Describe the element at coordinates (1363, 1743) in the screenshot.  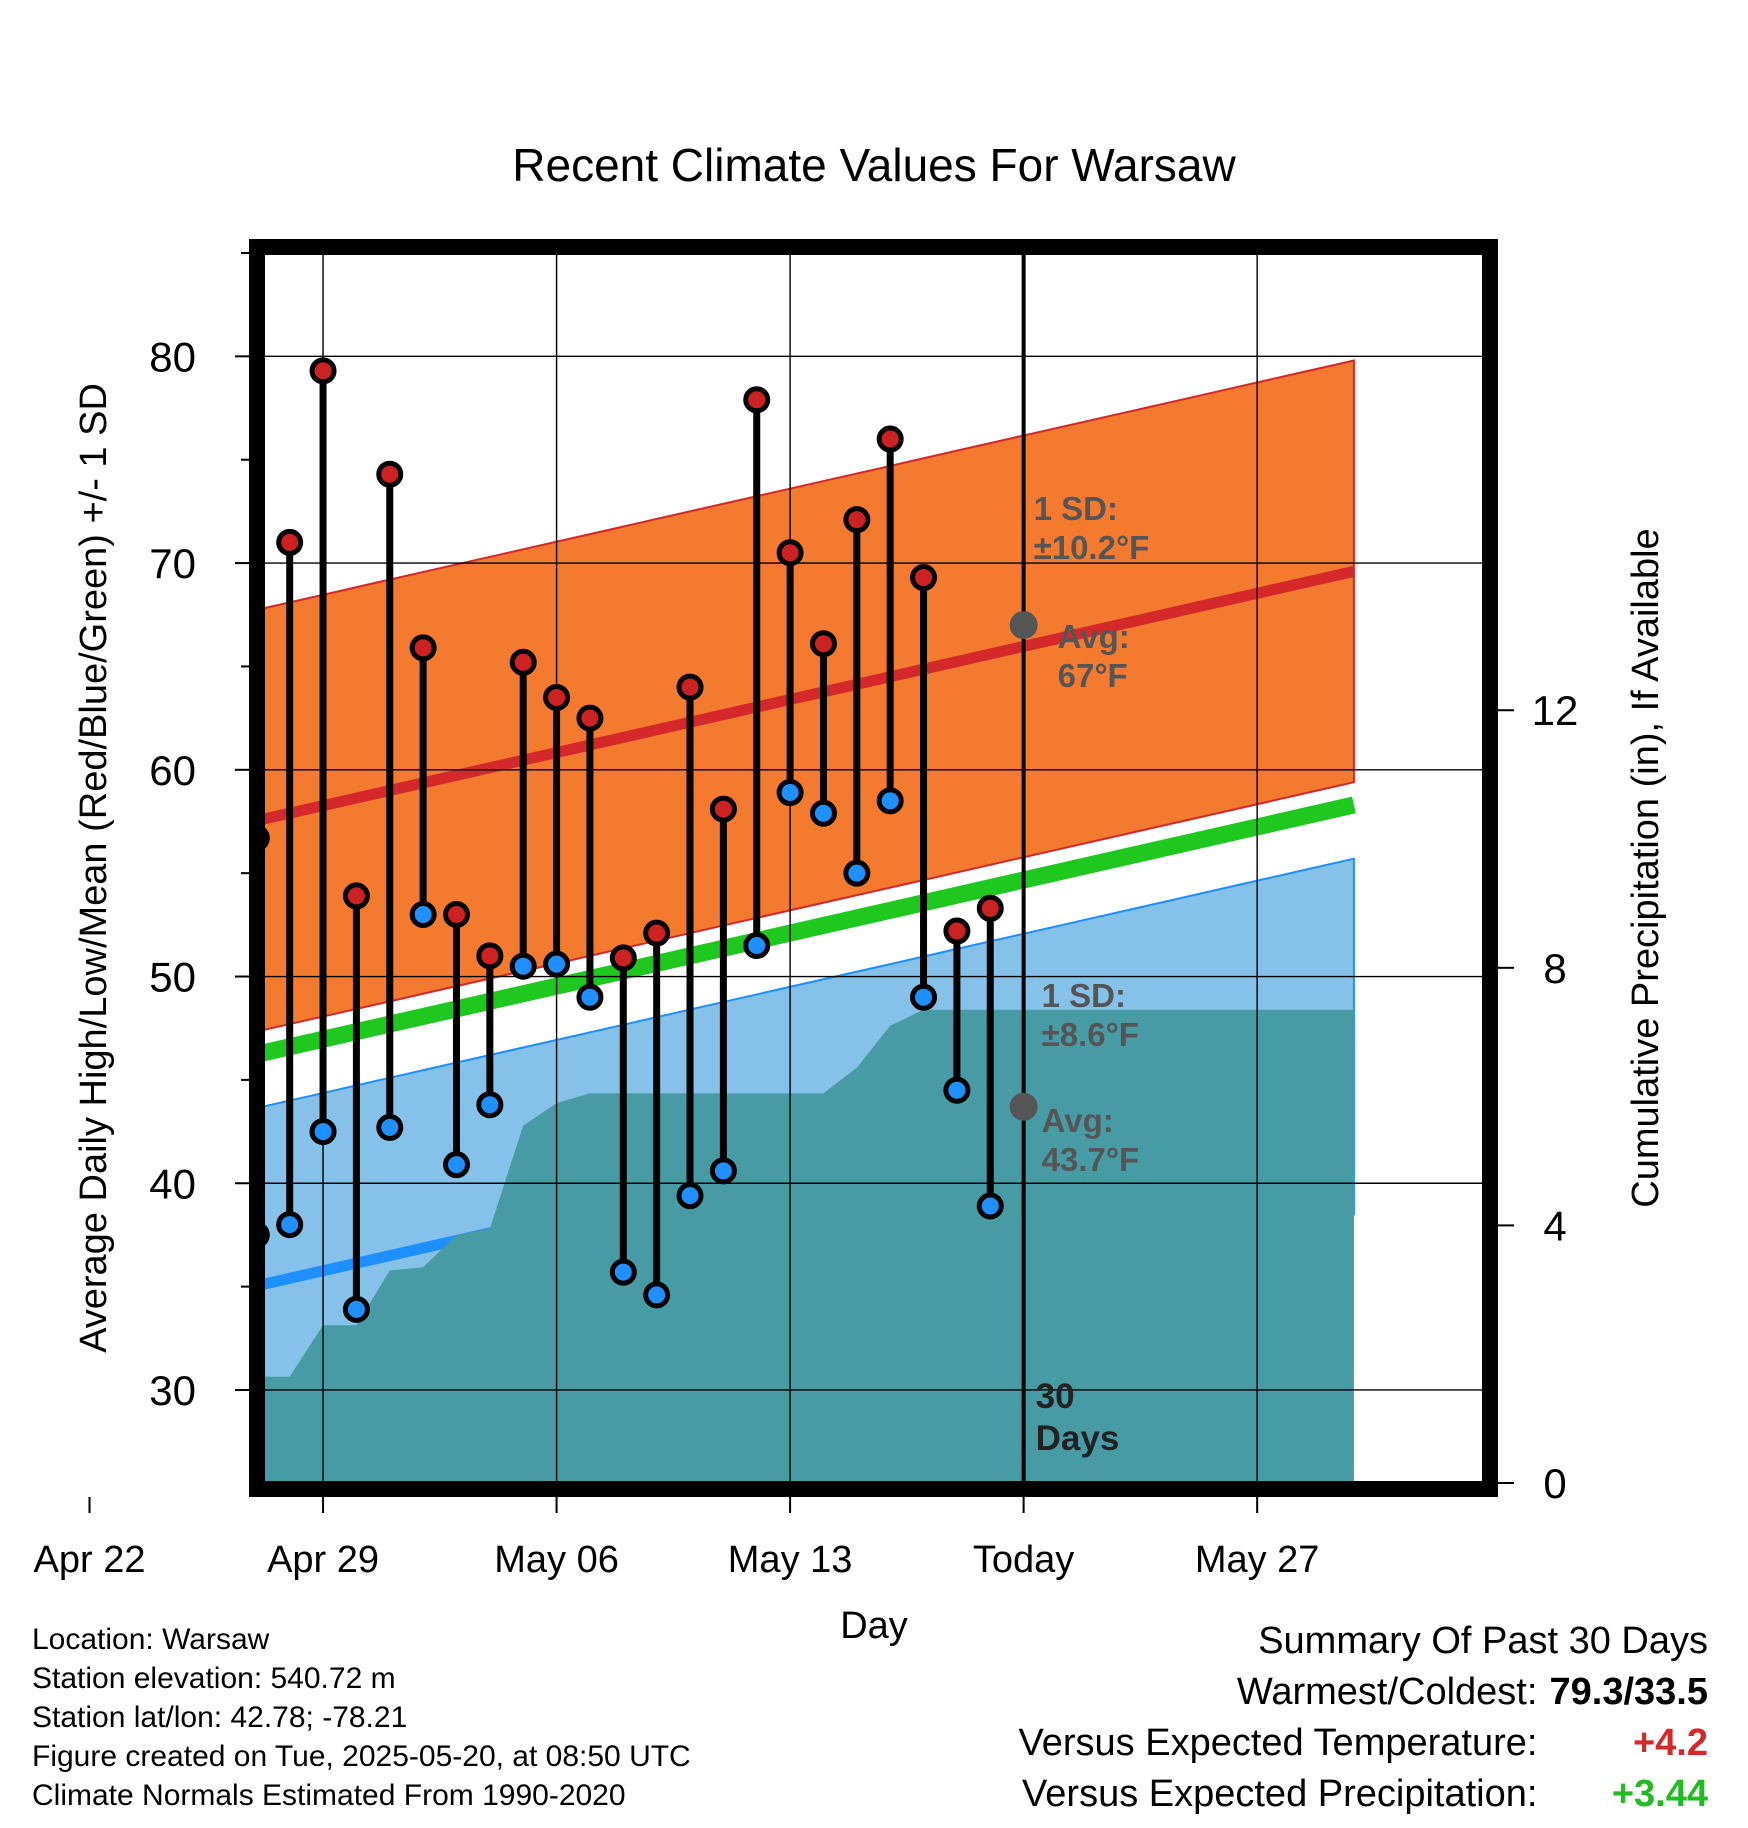
I see `summary-temp: Versus Expected Temperature: +4.2` at that location.